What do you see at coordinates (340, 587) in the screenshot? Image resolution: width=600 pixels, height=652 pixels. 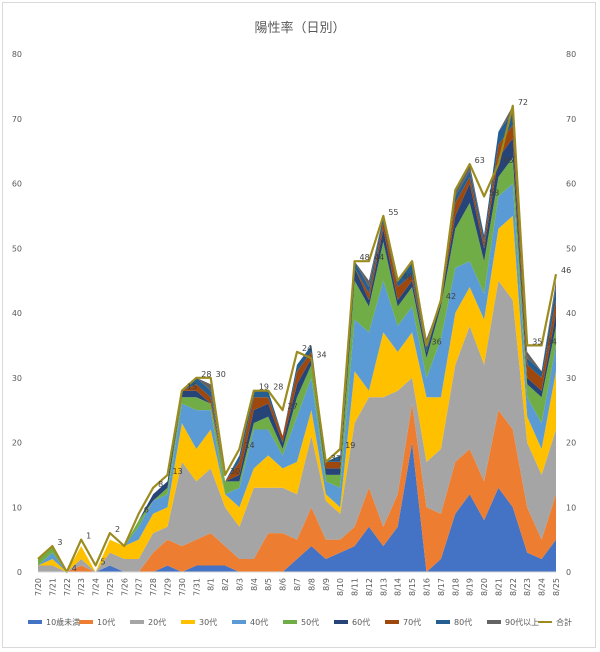 I see `x-tick-label: 8/10` at bounding box center [340, 587].